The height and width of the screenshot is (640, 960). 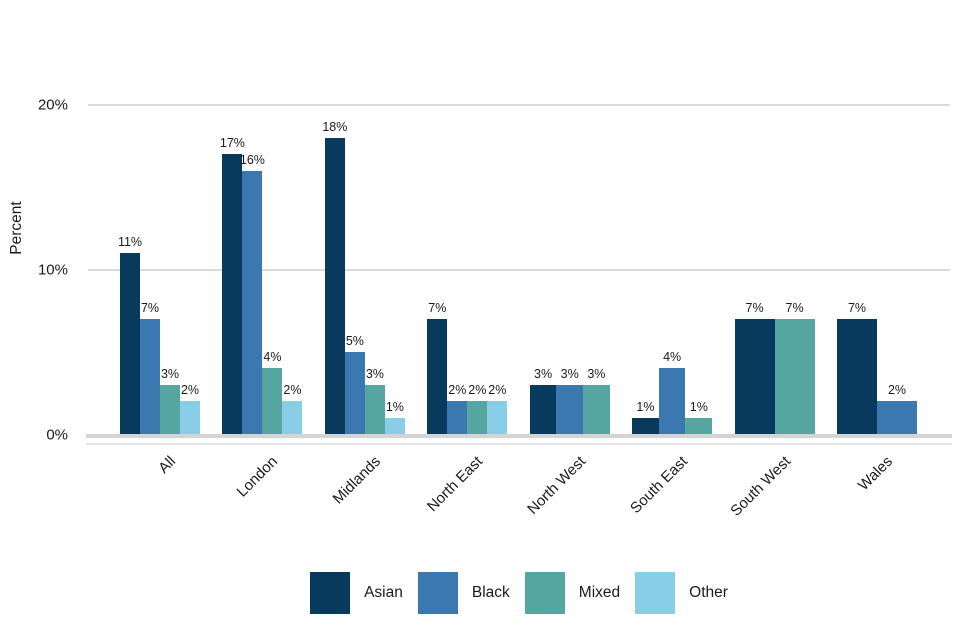 I want to click on legend-item-other: Other, so click(x=681, y=593).